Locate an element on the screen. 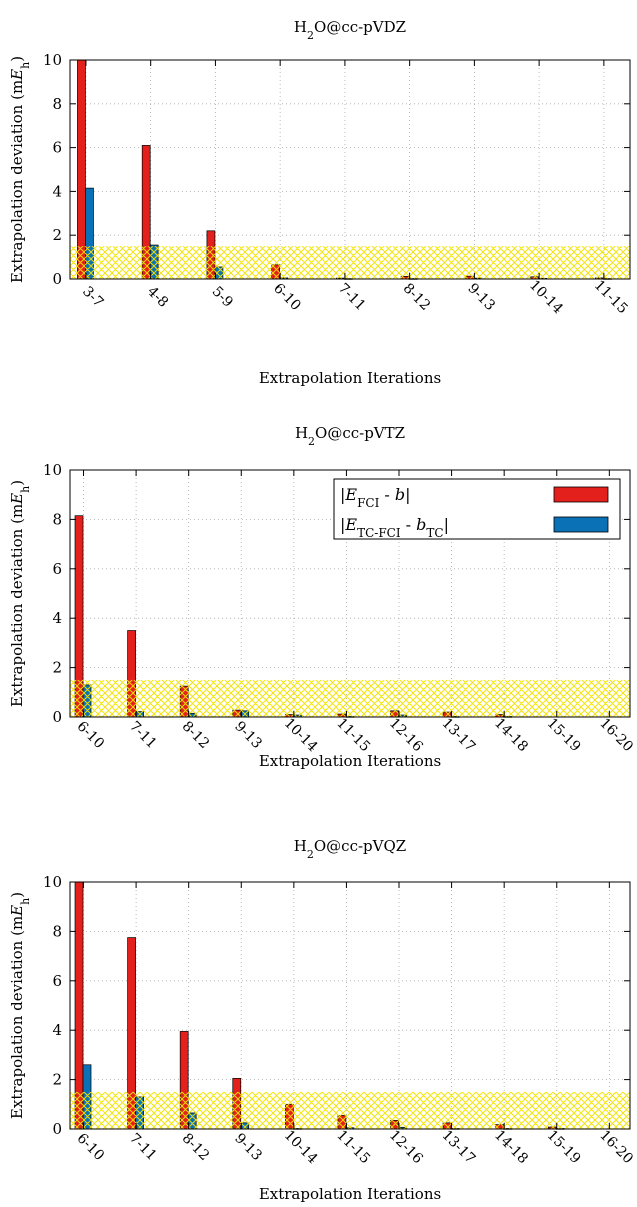  x-tick-label-3-7: 3-7 is located at coordinates (92, 297).